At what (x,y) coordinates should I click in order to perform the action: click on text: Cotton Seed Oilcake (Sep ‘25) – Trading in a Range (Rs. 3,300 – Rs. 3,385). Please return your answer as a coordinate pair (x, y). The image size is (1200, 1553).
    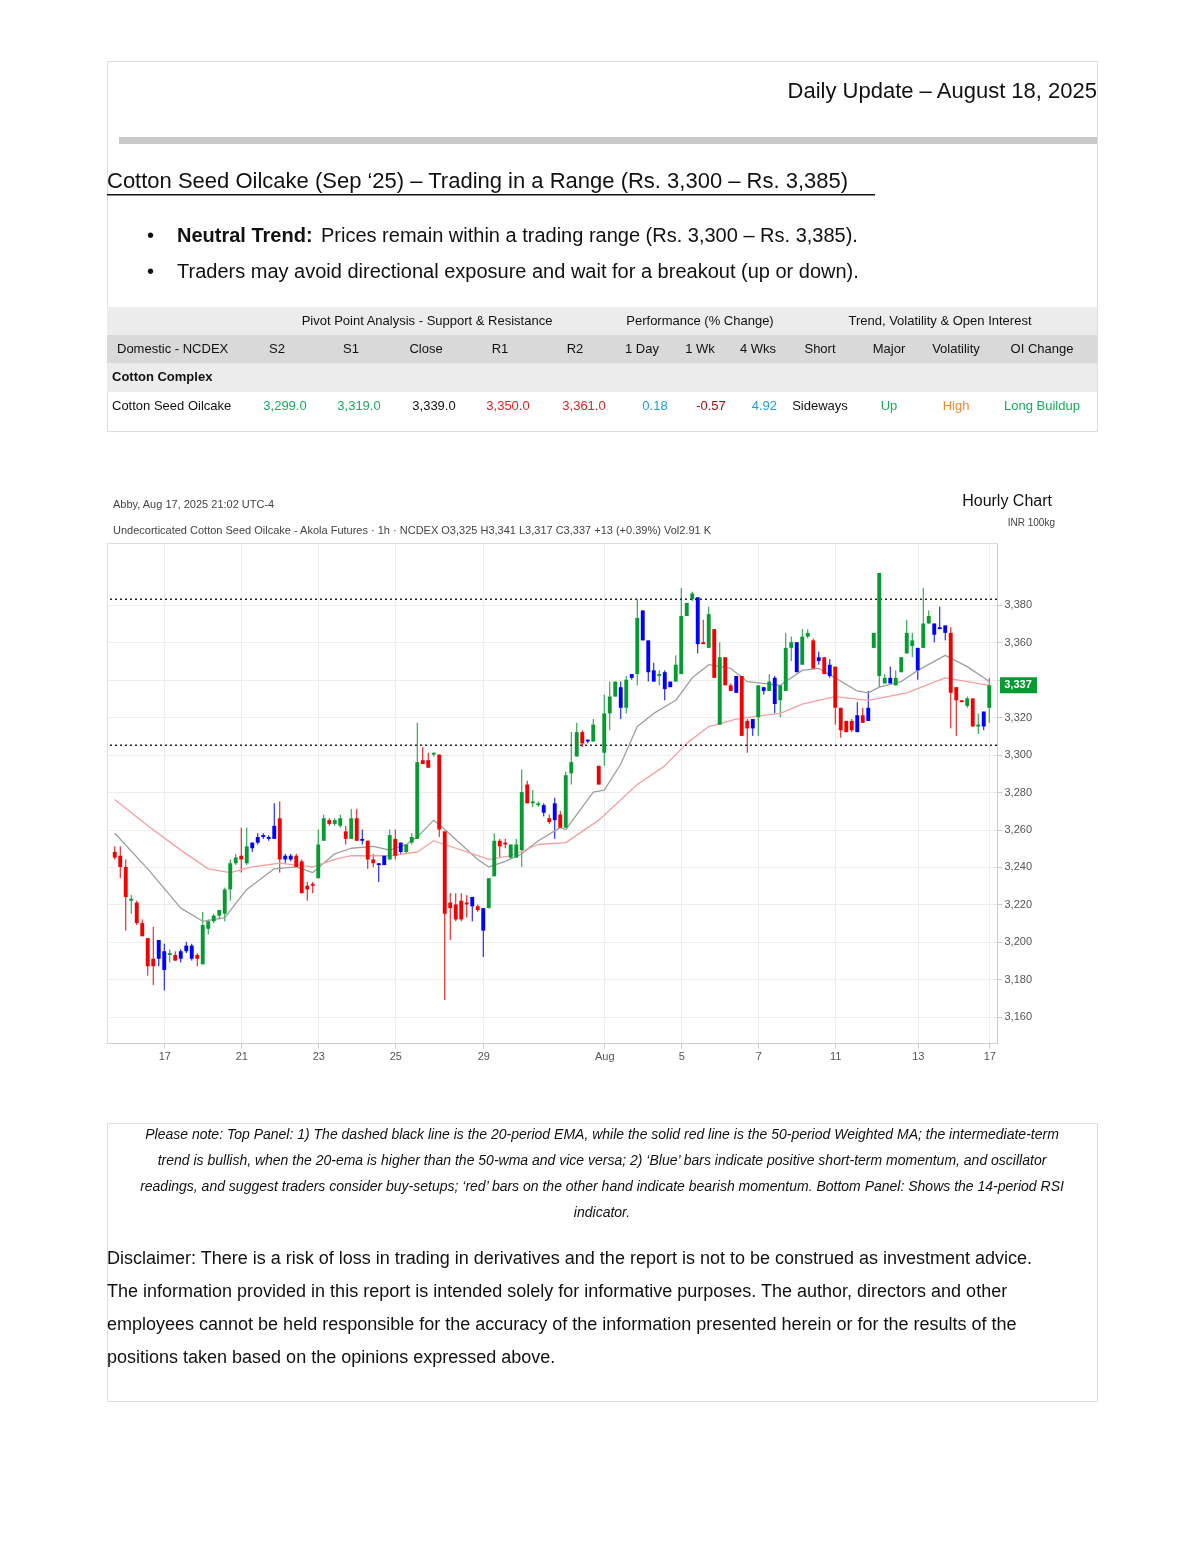
    Looking at the image, I should click on (478, 180).